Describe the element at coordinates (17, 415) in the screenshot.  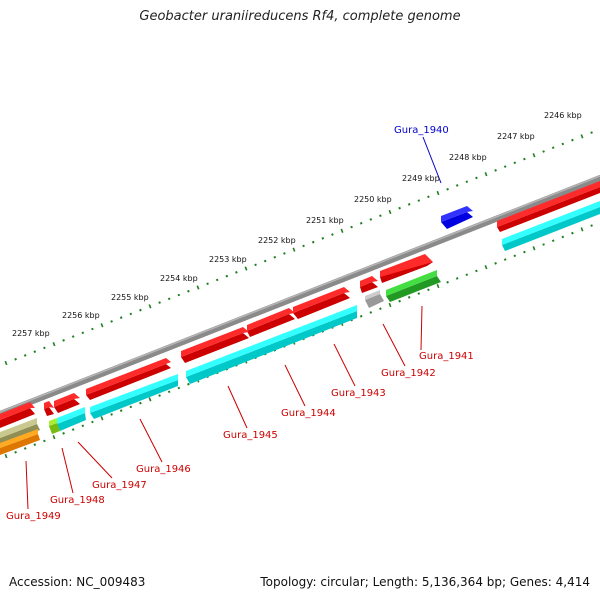
I see `gene-gura-1949` at that location.